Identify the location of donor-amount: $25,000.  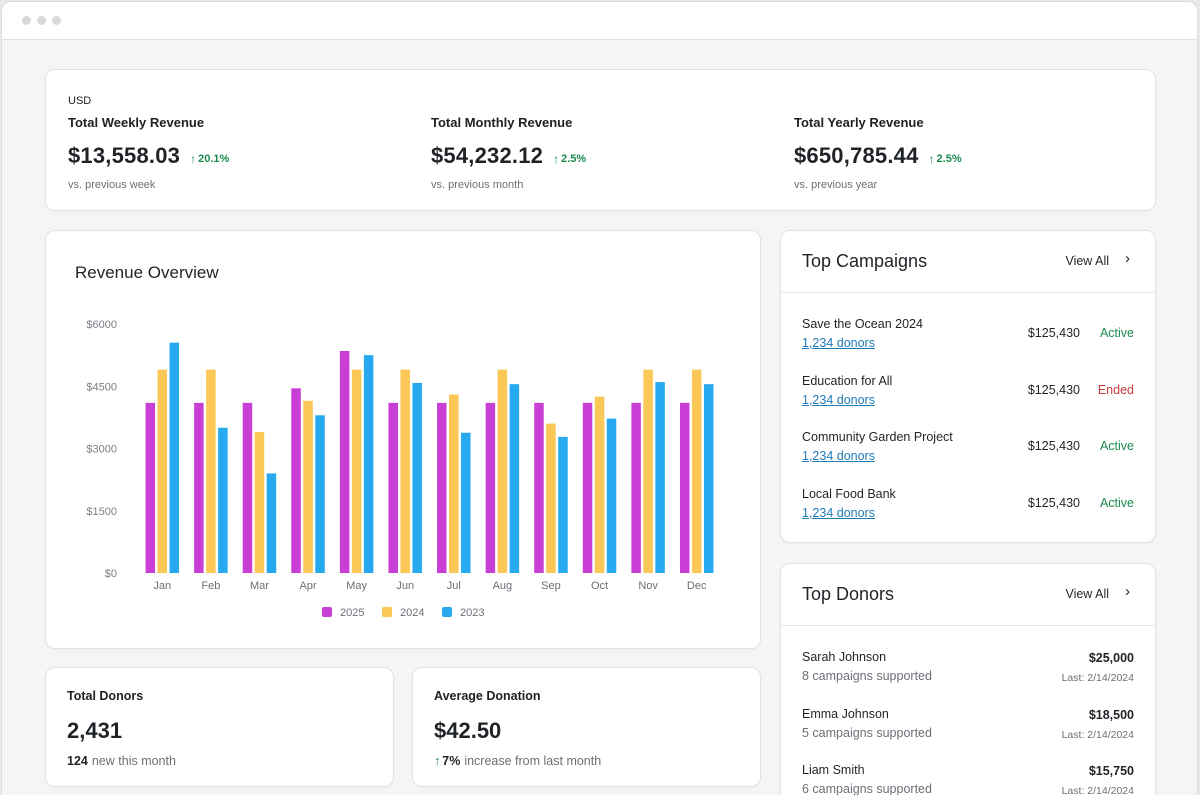
(1111, 658).